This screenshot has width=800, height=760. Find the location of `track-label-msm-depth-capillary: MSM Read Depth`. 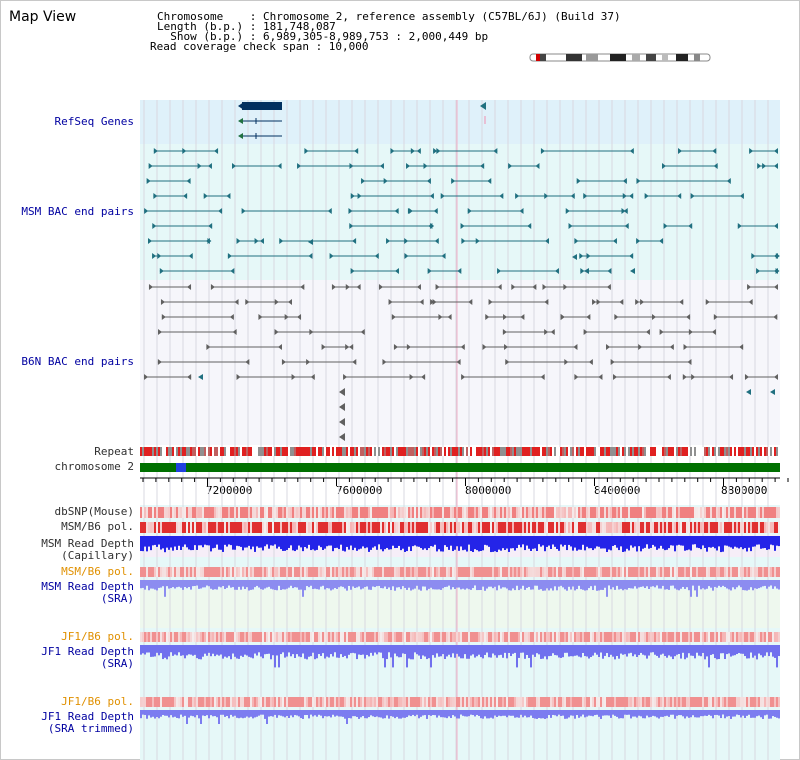

track-label-msm-depth-capillary: MSM Read Depth is located at coordinates (87, 543).